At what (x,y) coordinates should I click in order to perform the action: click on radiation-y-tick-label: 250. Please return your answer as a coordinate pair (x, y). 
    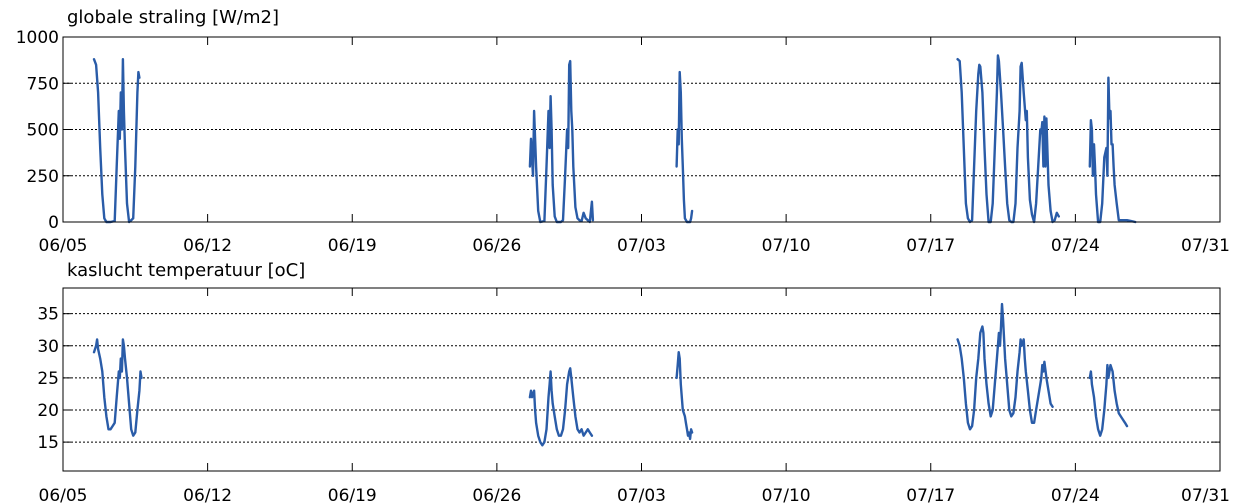
    Looking at the image, I should click on (43, 177).